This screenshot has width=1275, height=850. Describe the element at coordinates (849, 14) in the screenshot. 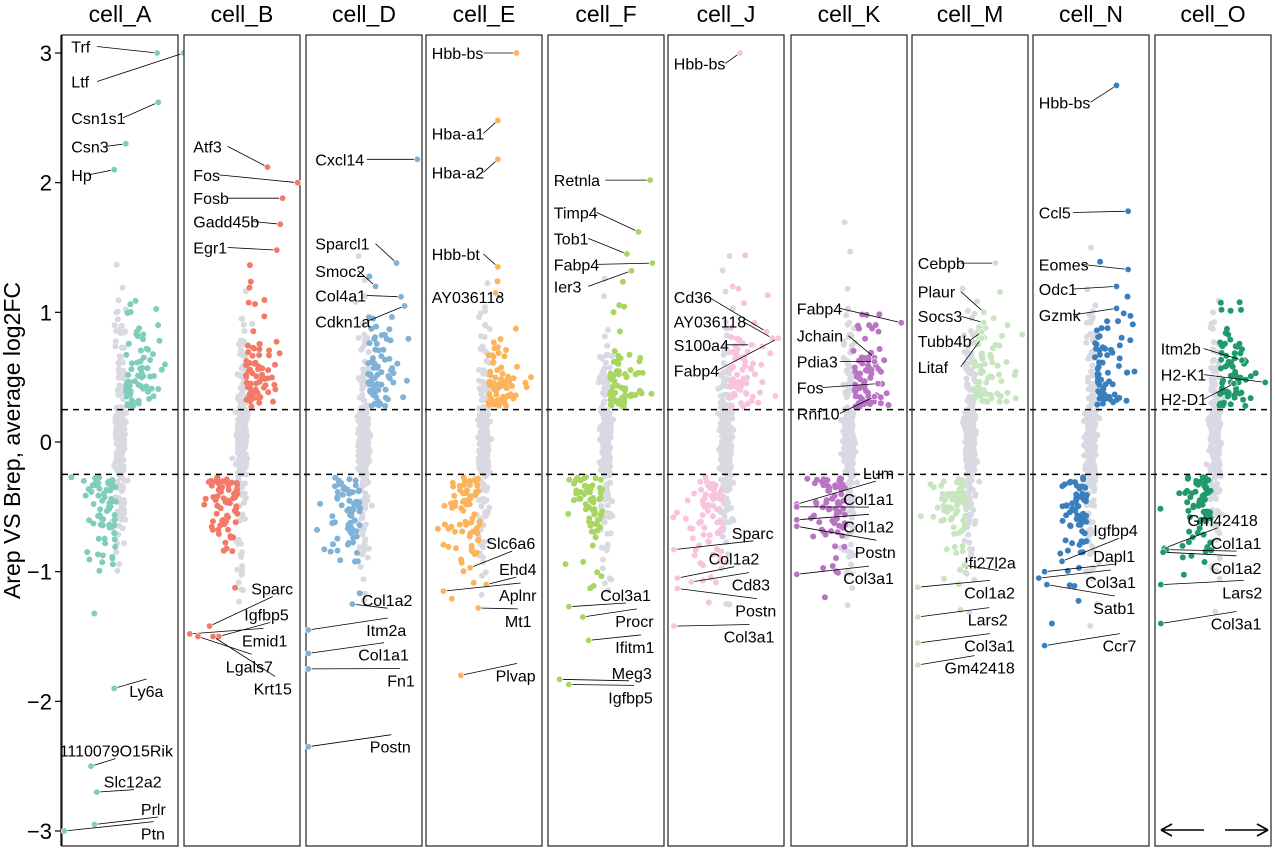

I see `facet-title: cell_K` at that location.